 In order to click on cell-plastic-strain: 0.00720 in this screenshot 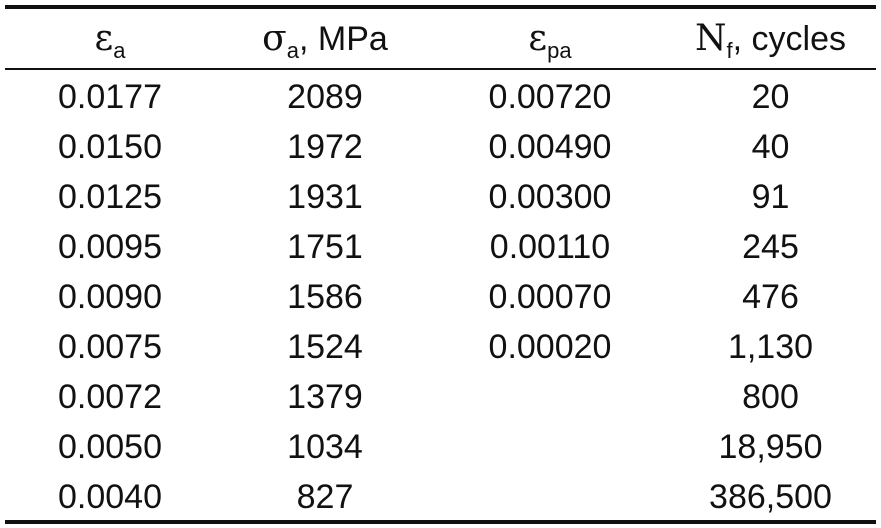, I will do `click(550, 97)`.